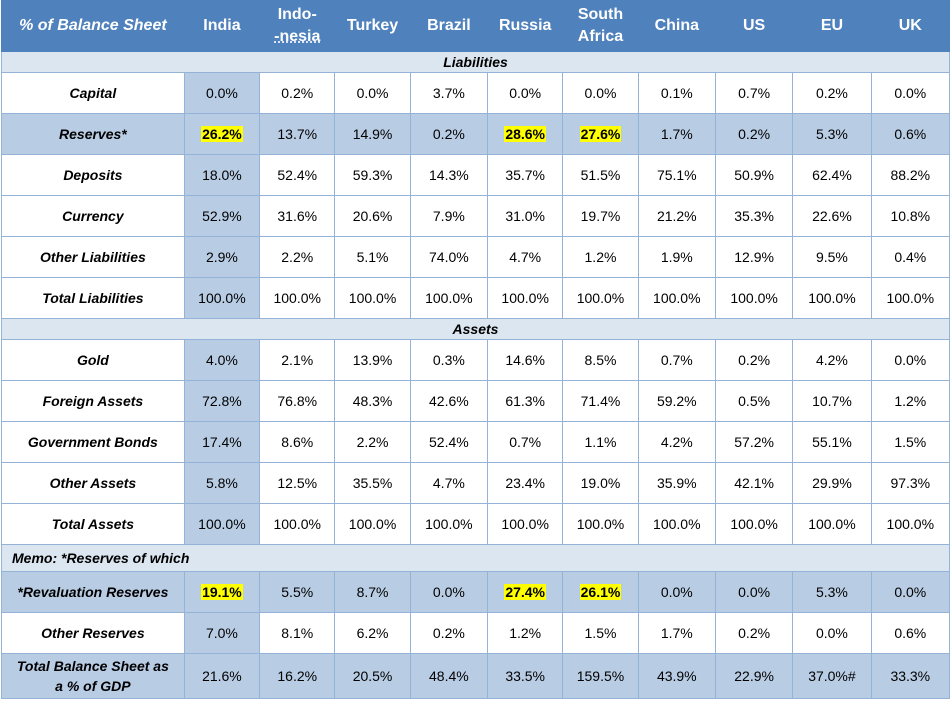  Describe the element at coordinates (832, 216) in the screenshot. I see `value-cell: 22.6%` at that location.